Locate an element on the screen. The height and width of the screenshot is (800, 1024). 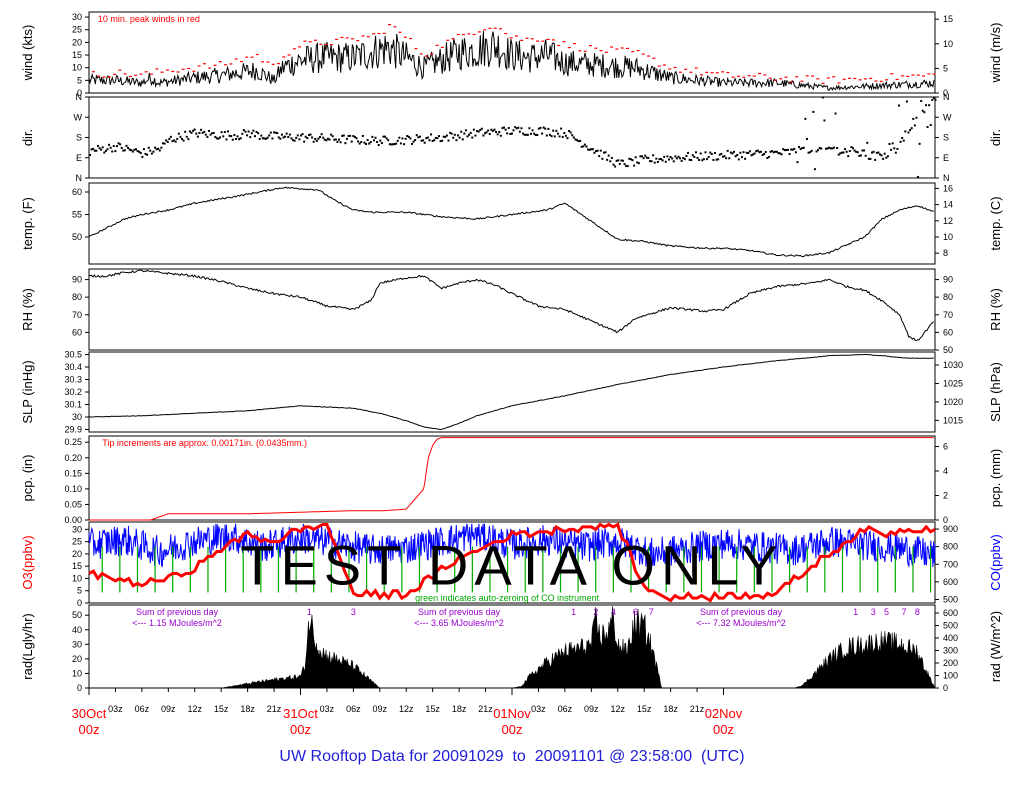
footer-prefix: UW Rooftop Data for is located at coordinates (353, 756).